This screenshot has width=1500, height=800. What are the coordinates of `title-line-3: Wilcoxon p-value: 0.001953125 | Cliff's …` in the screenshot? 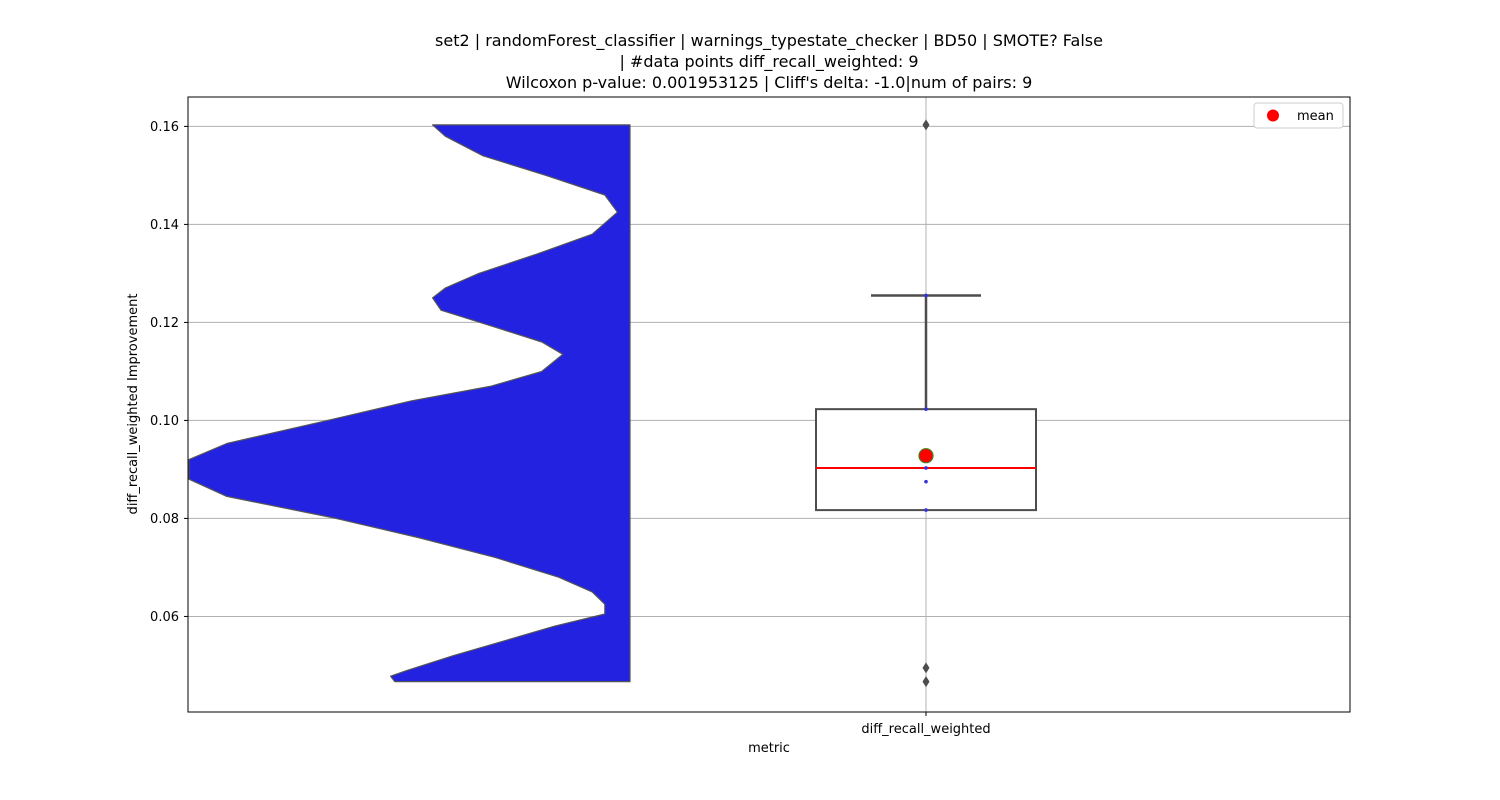 It's located at (769, 82).